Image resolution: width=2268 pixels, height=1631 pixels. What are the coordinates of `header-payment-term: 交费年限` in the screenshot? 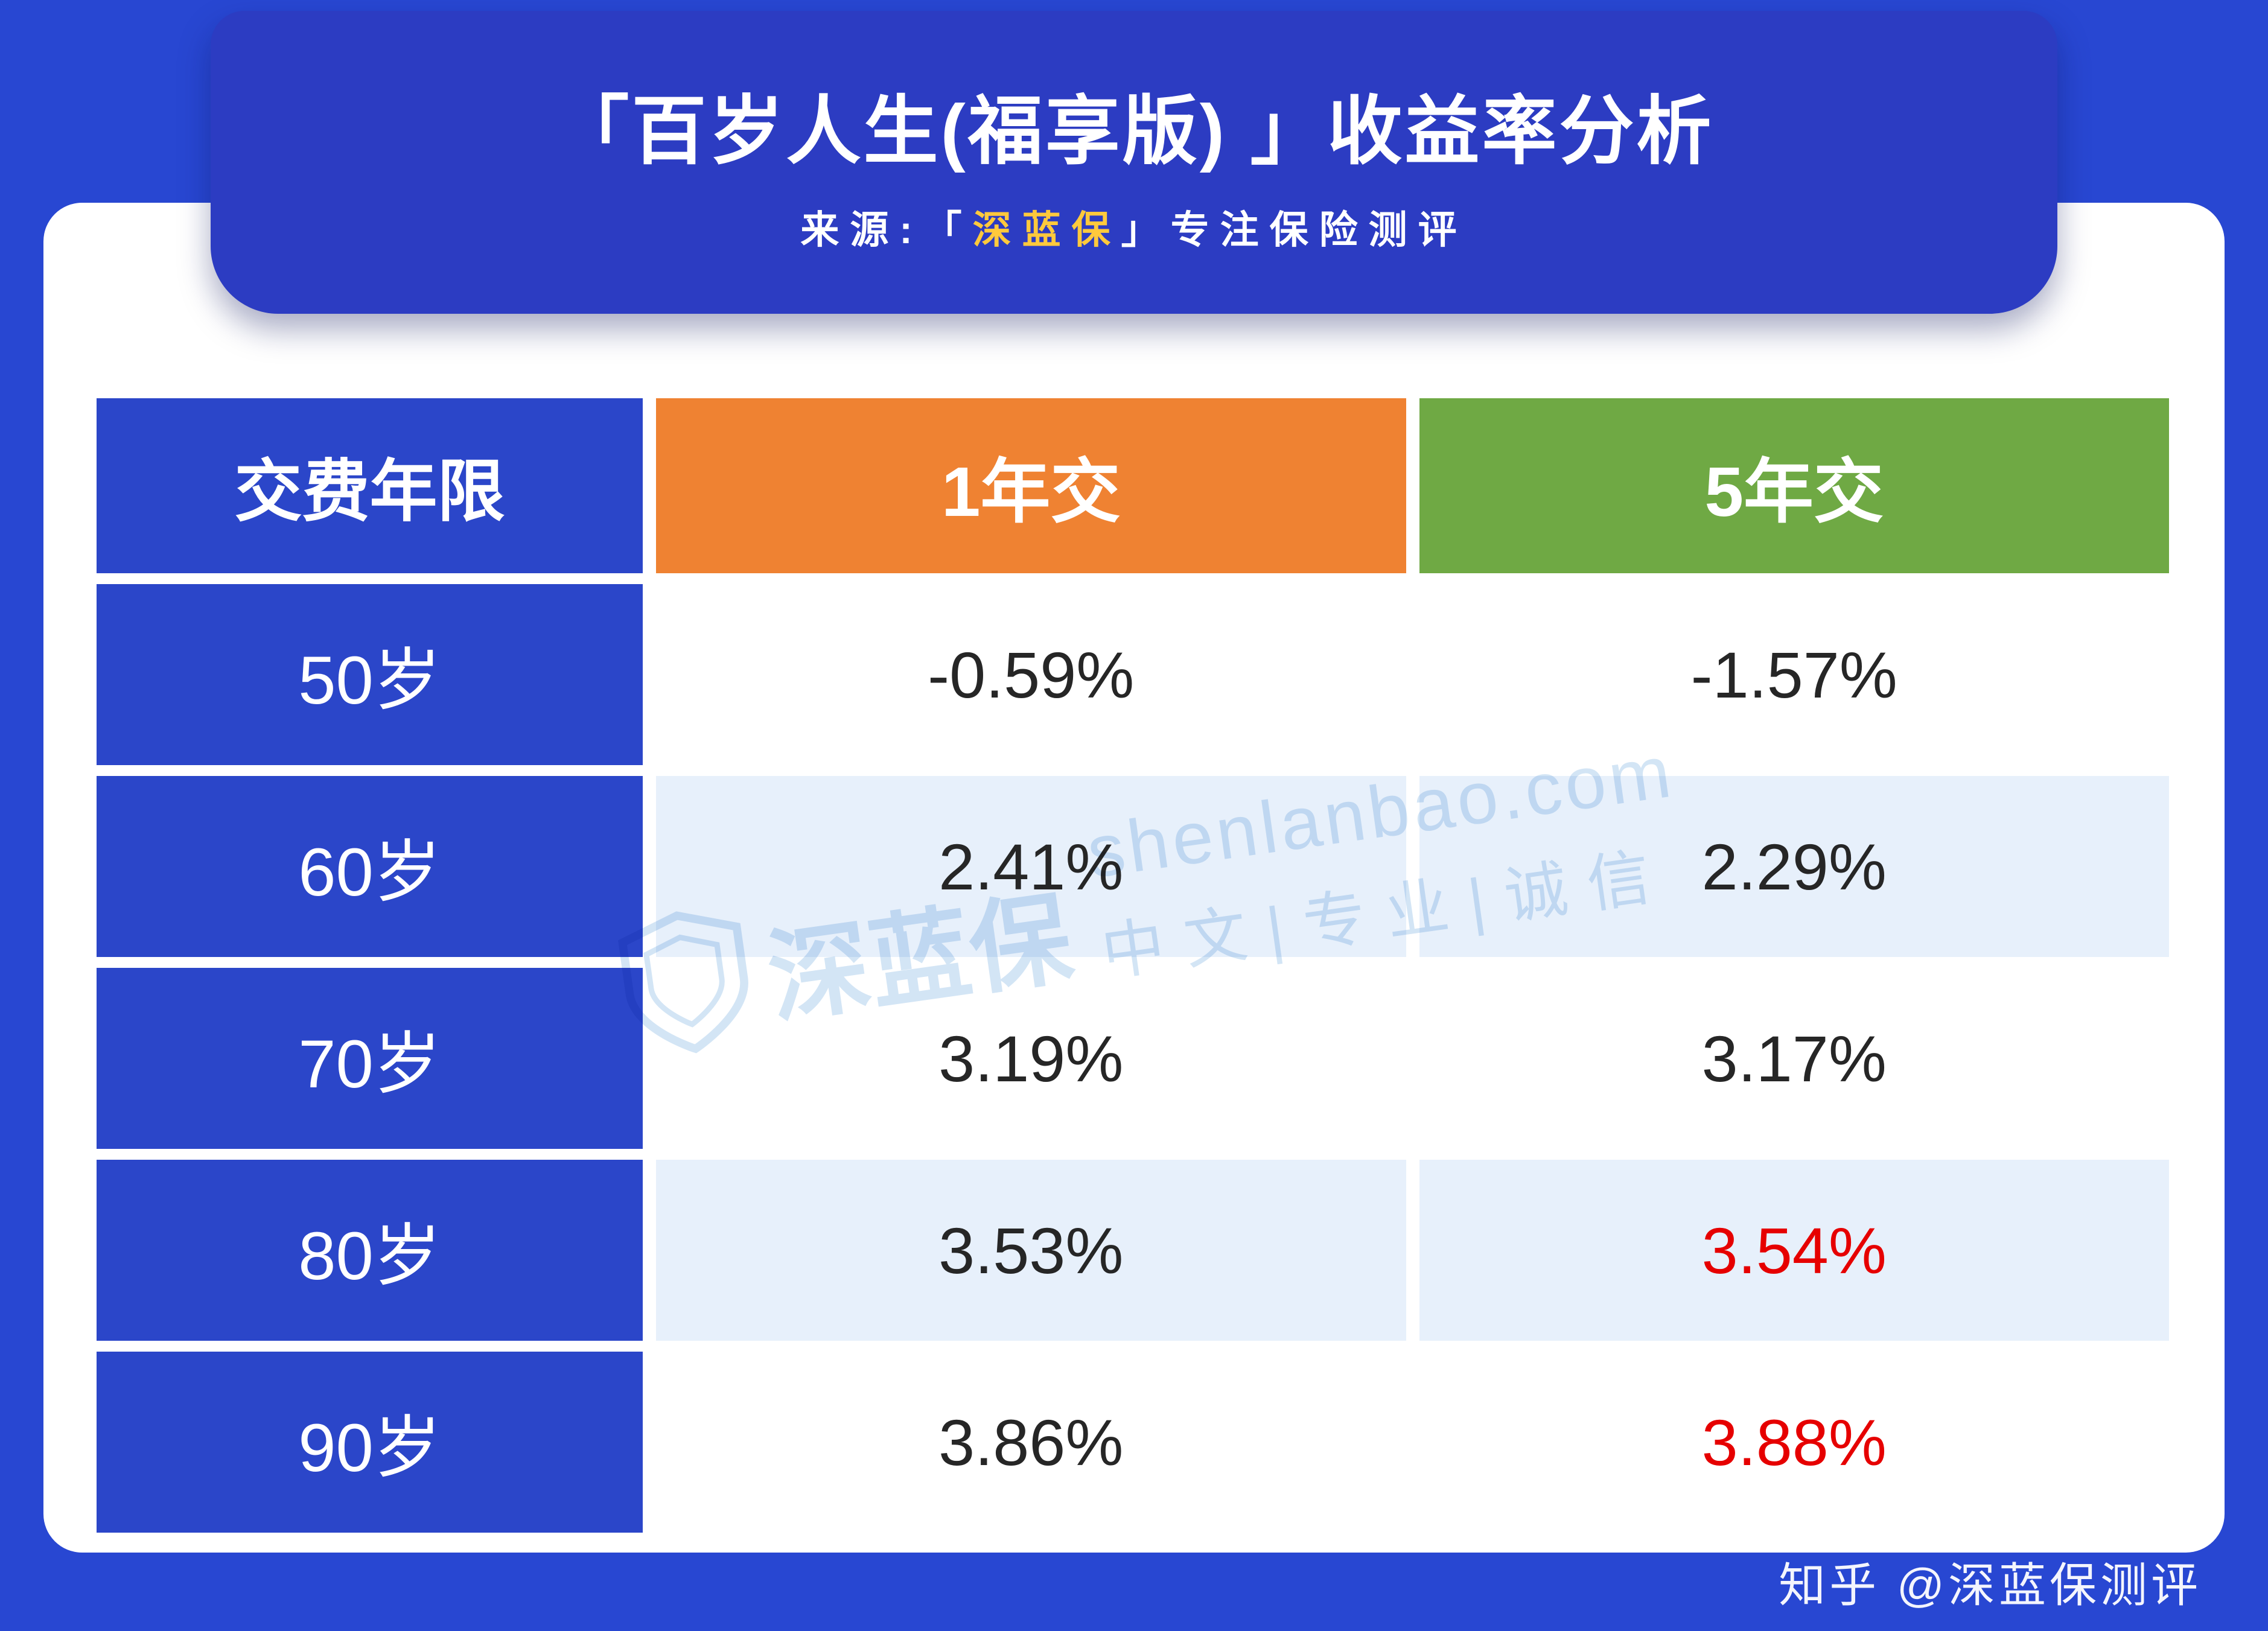 It's located at (370, 485).